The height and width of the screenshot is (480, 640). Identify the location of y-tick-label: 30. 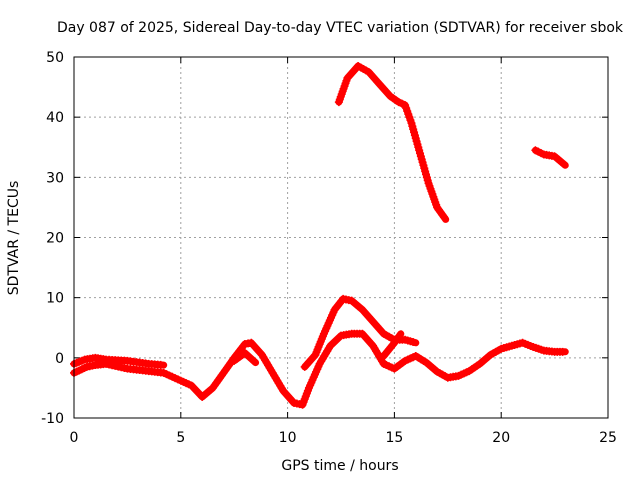
(55, 178).